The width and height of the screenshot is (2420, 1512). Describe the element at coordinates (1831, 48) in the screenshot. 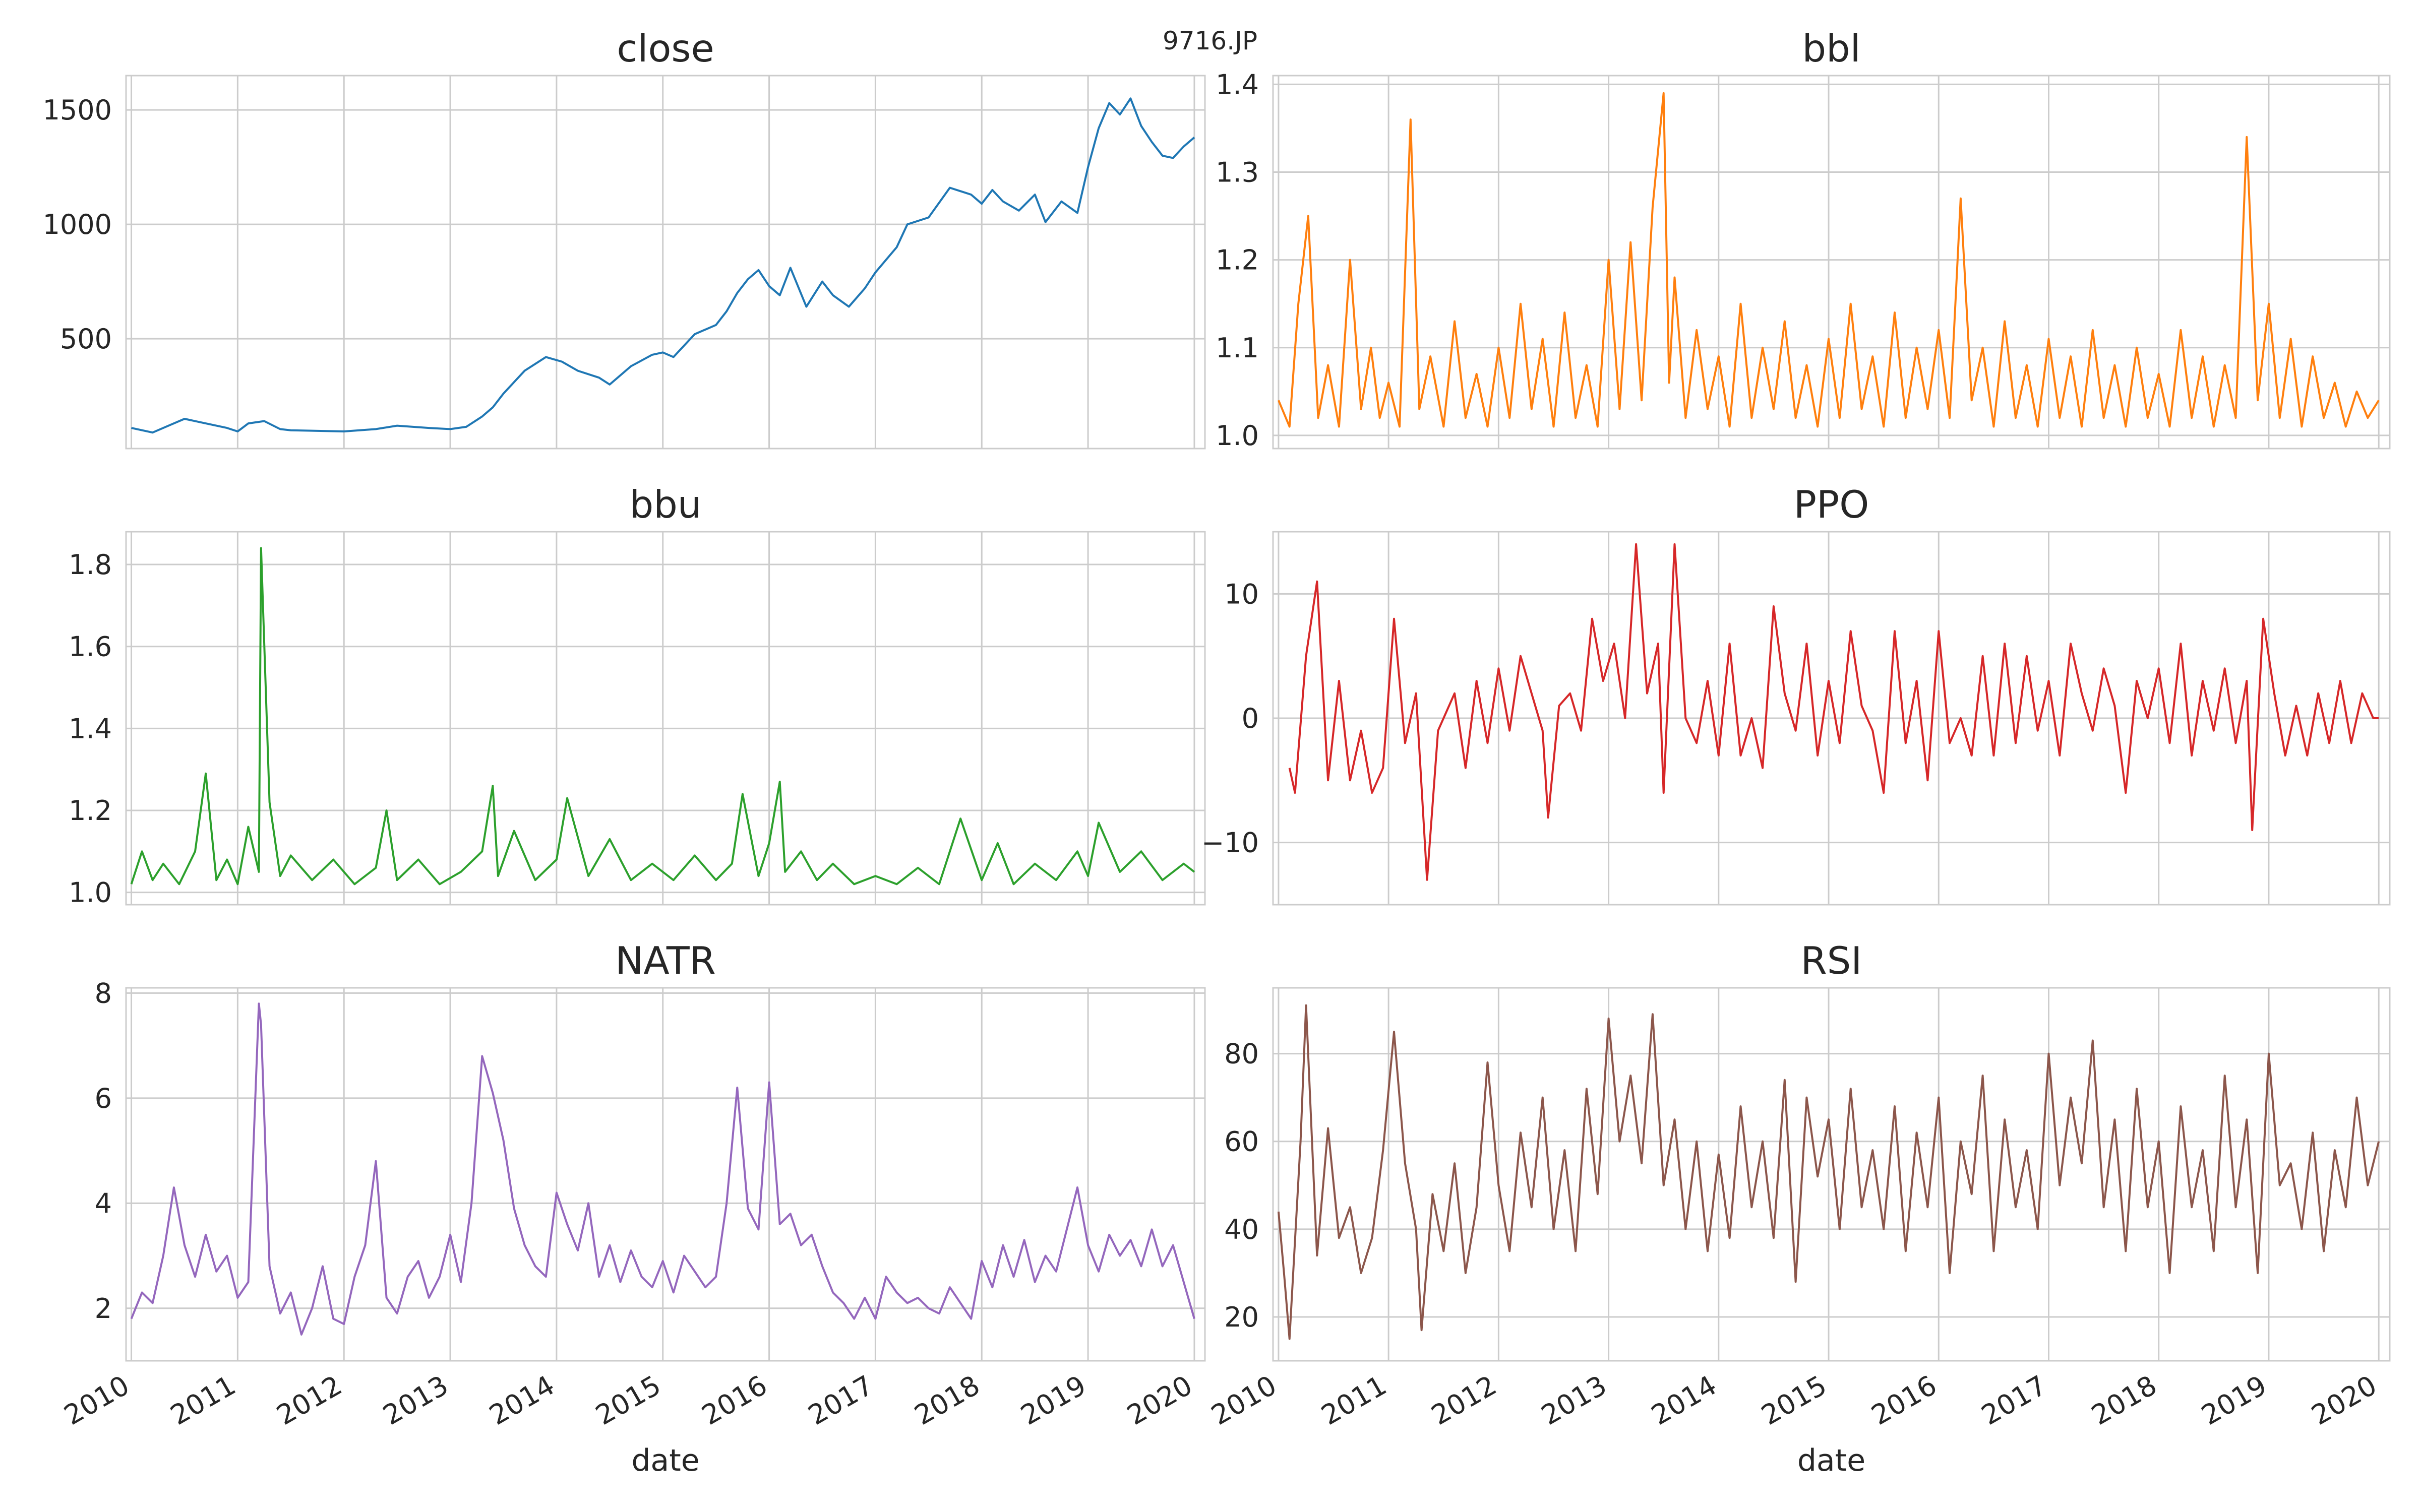

I see `panel-title: bbl` at that location.